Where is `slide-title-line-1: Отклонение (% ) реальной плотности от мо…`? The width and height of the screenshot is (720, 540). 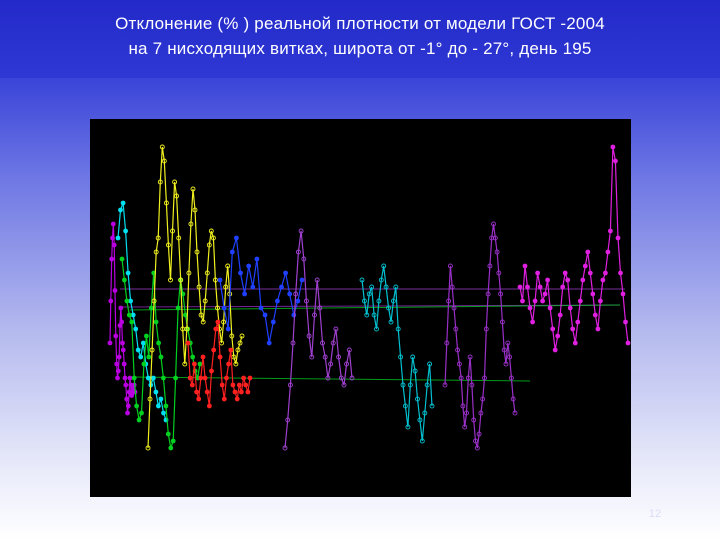
slide-title-line-1: Отклонение (% ) реальной плотности от мо… is located at coordinates (360, 23).